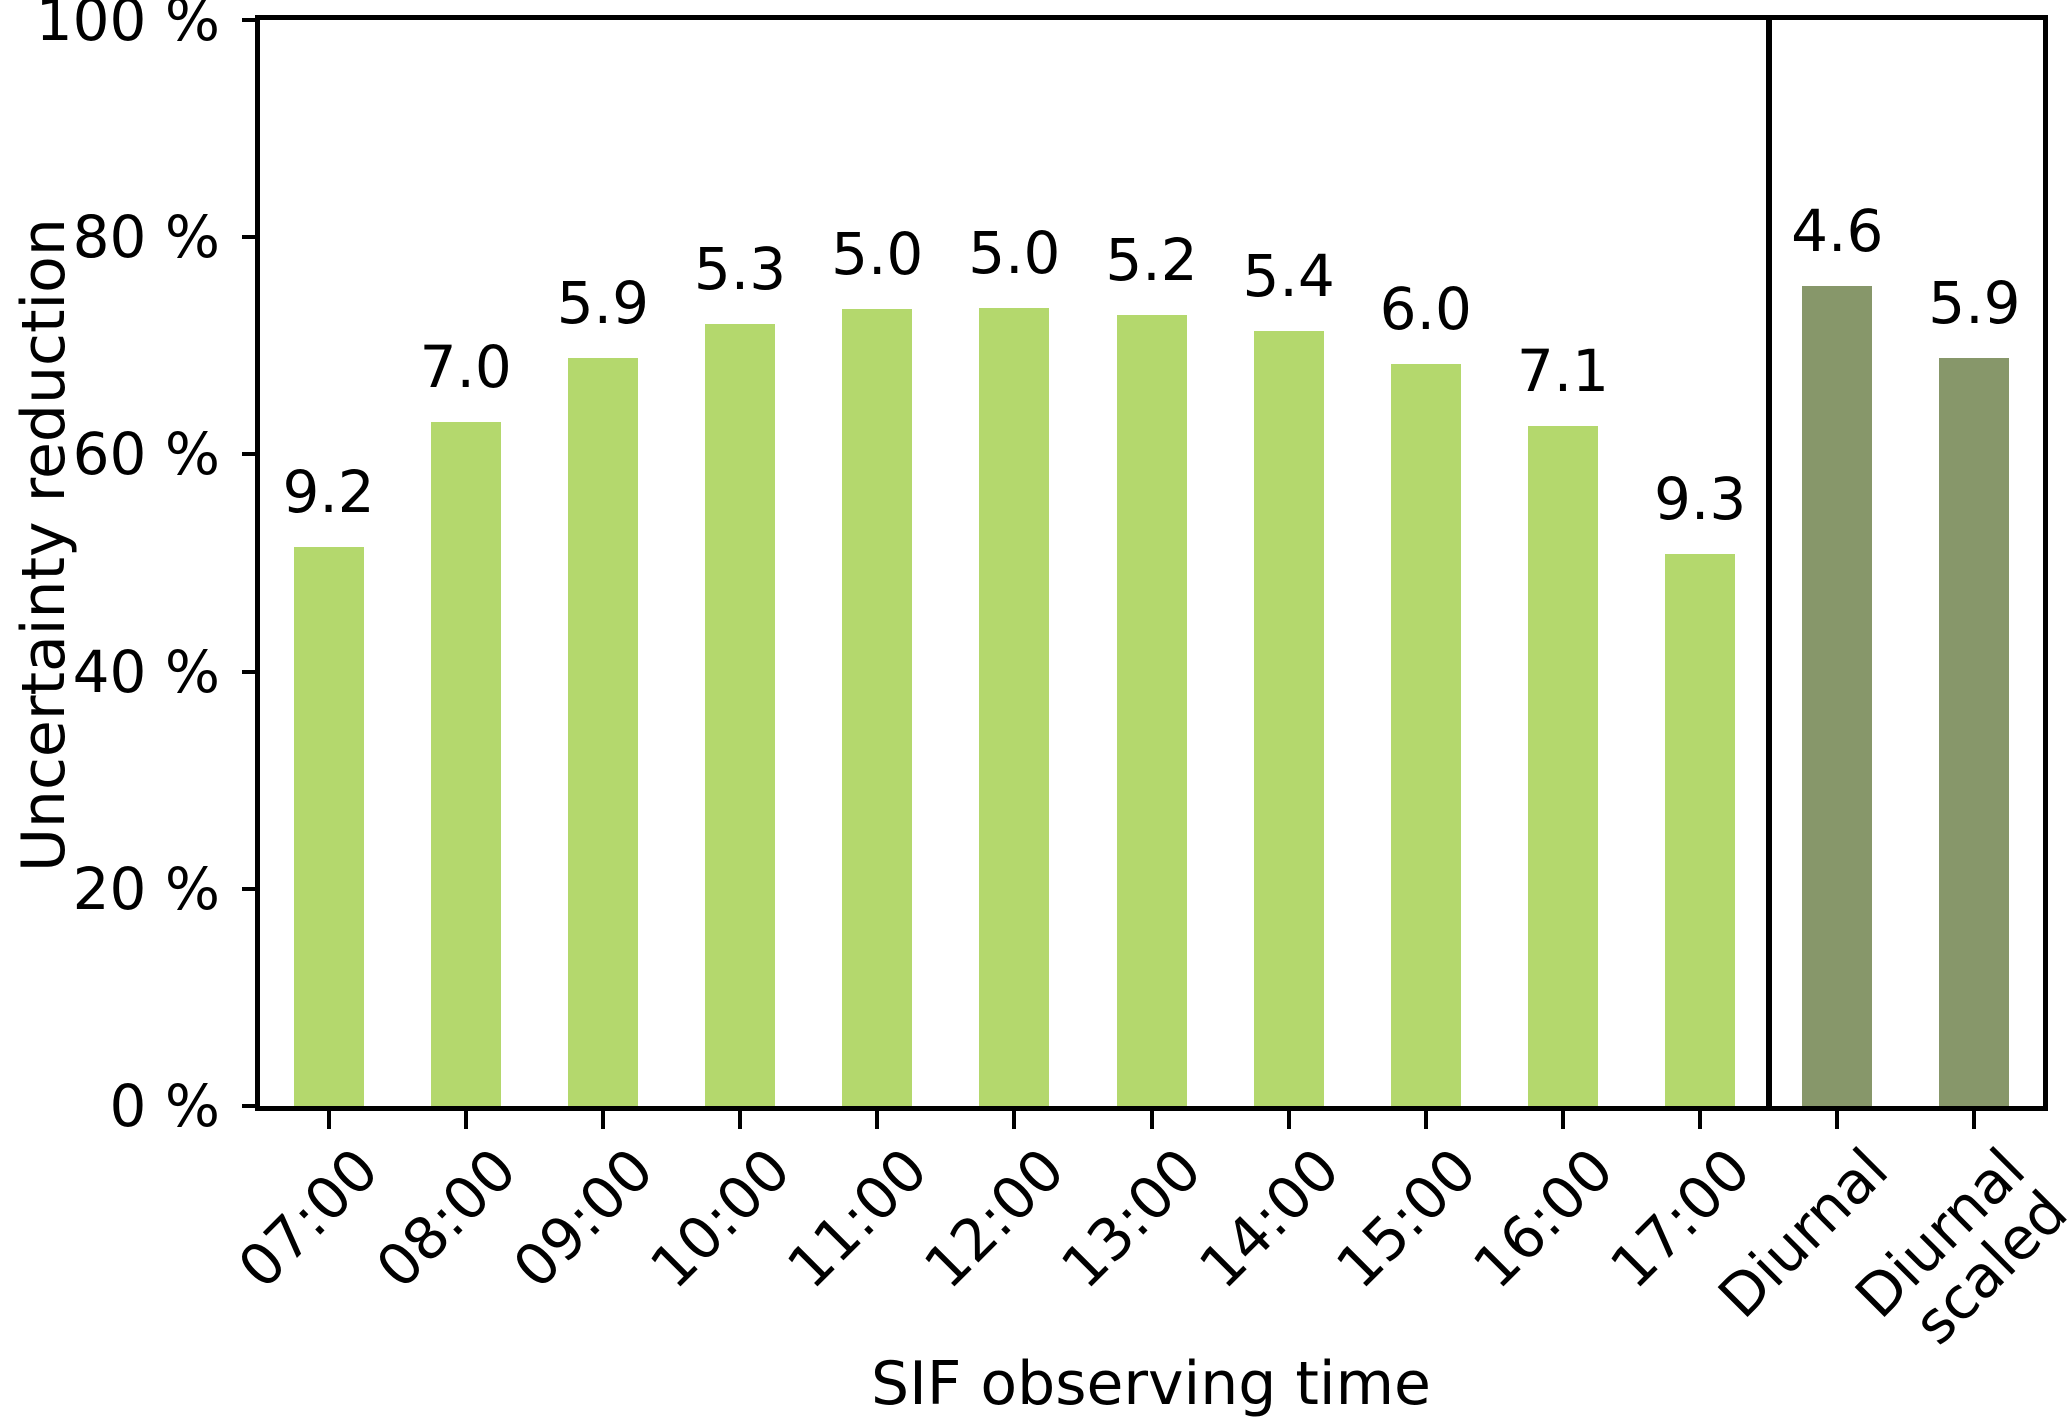 The image size is (2067, 1427). I want to click on y-axis-tick-label: 100 %, so click(127, 27).